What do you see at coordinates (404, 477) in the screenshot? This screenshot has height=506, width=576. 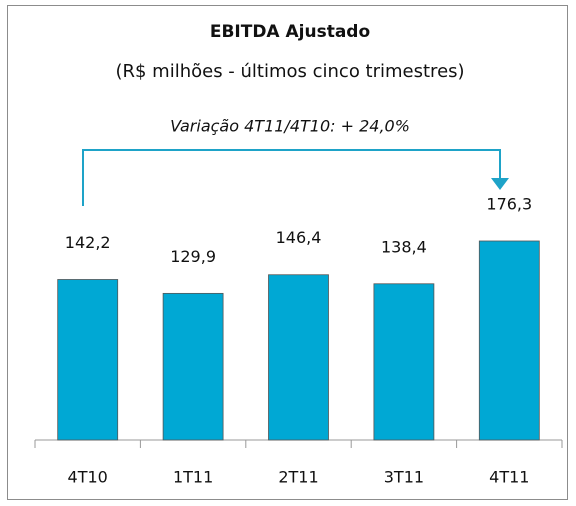 I see `x-tick-label: 3T11` at bounding box center [404, 477].